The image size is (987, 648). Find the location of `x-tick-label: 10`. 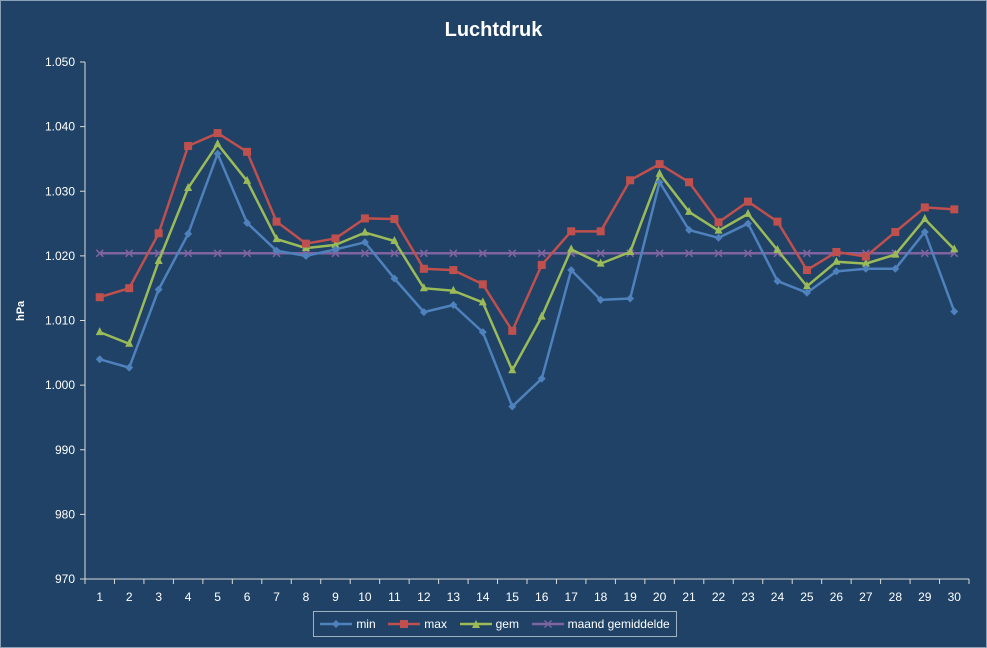

x-tick-label: 10 is located at coordinates (365, 597).